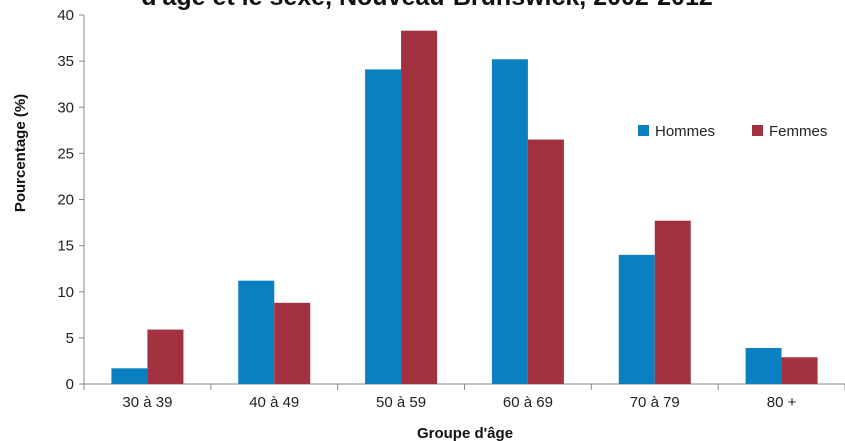  What do you see at coordinates (65, 153) in the screenshot?
I see `y-tick-label: 25` at bounding box center [65, 153].